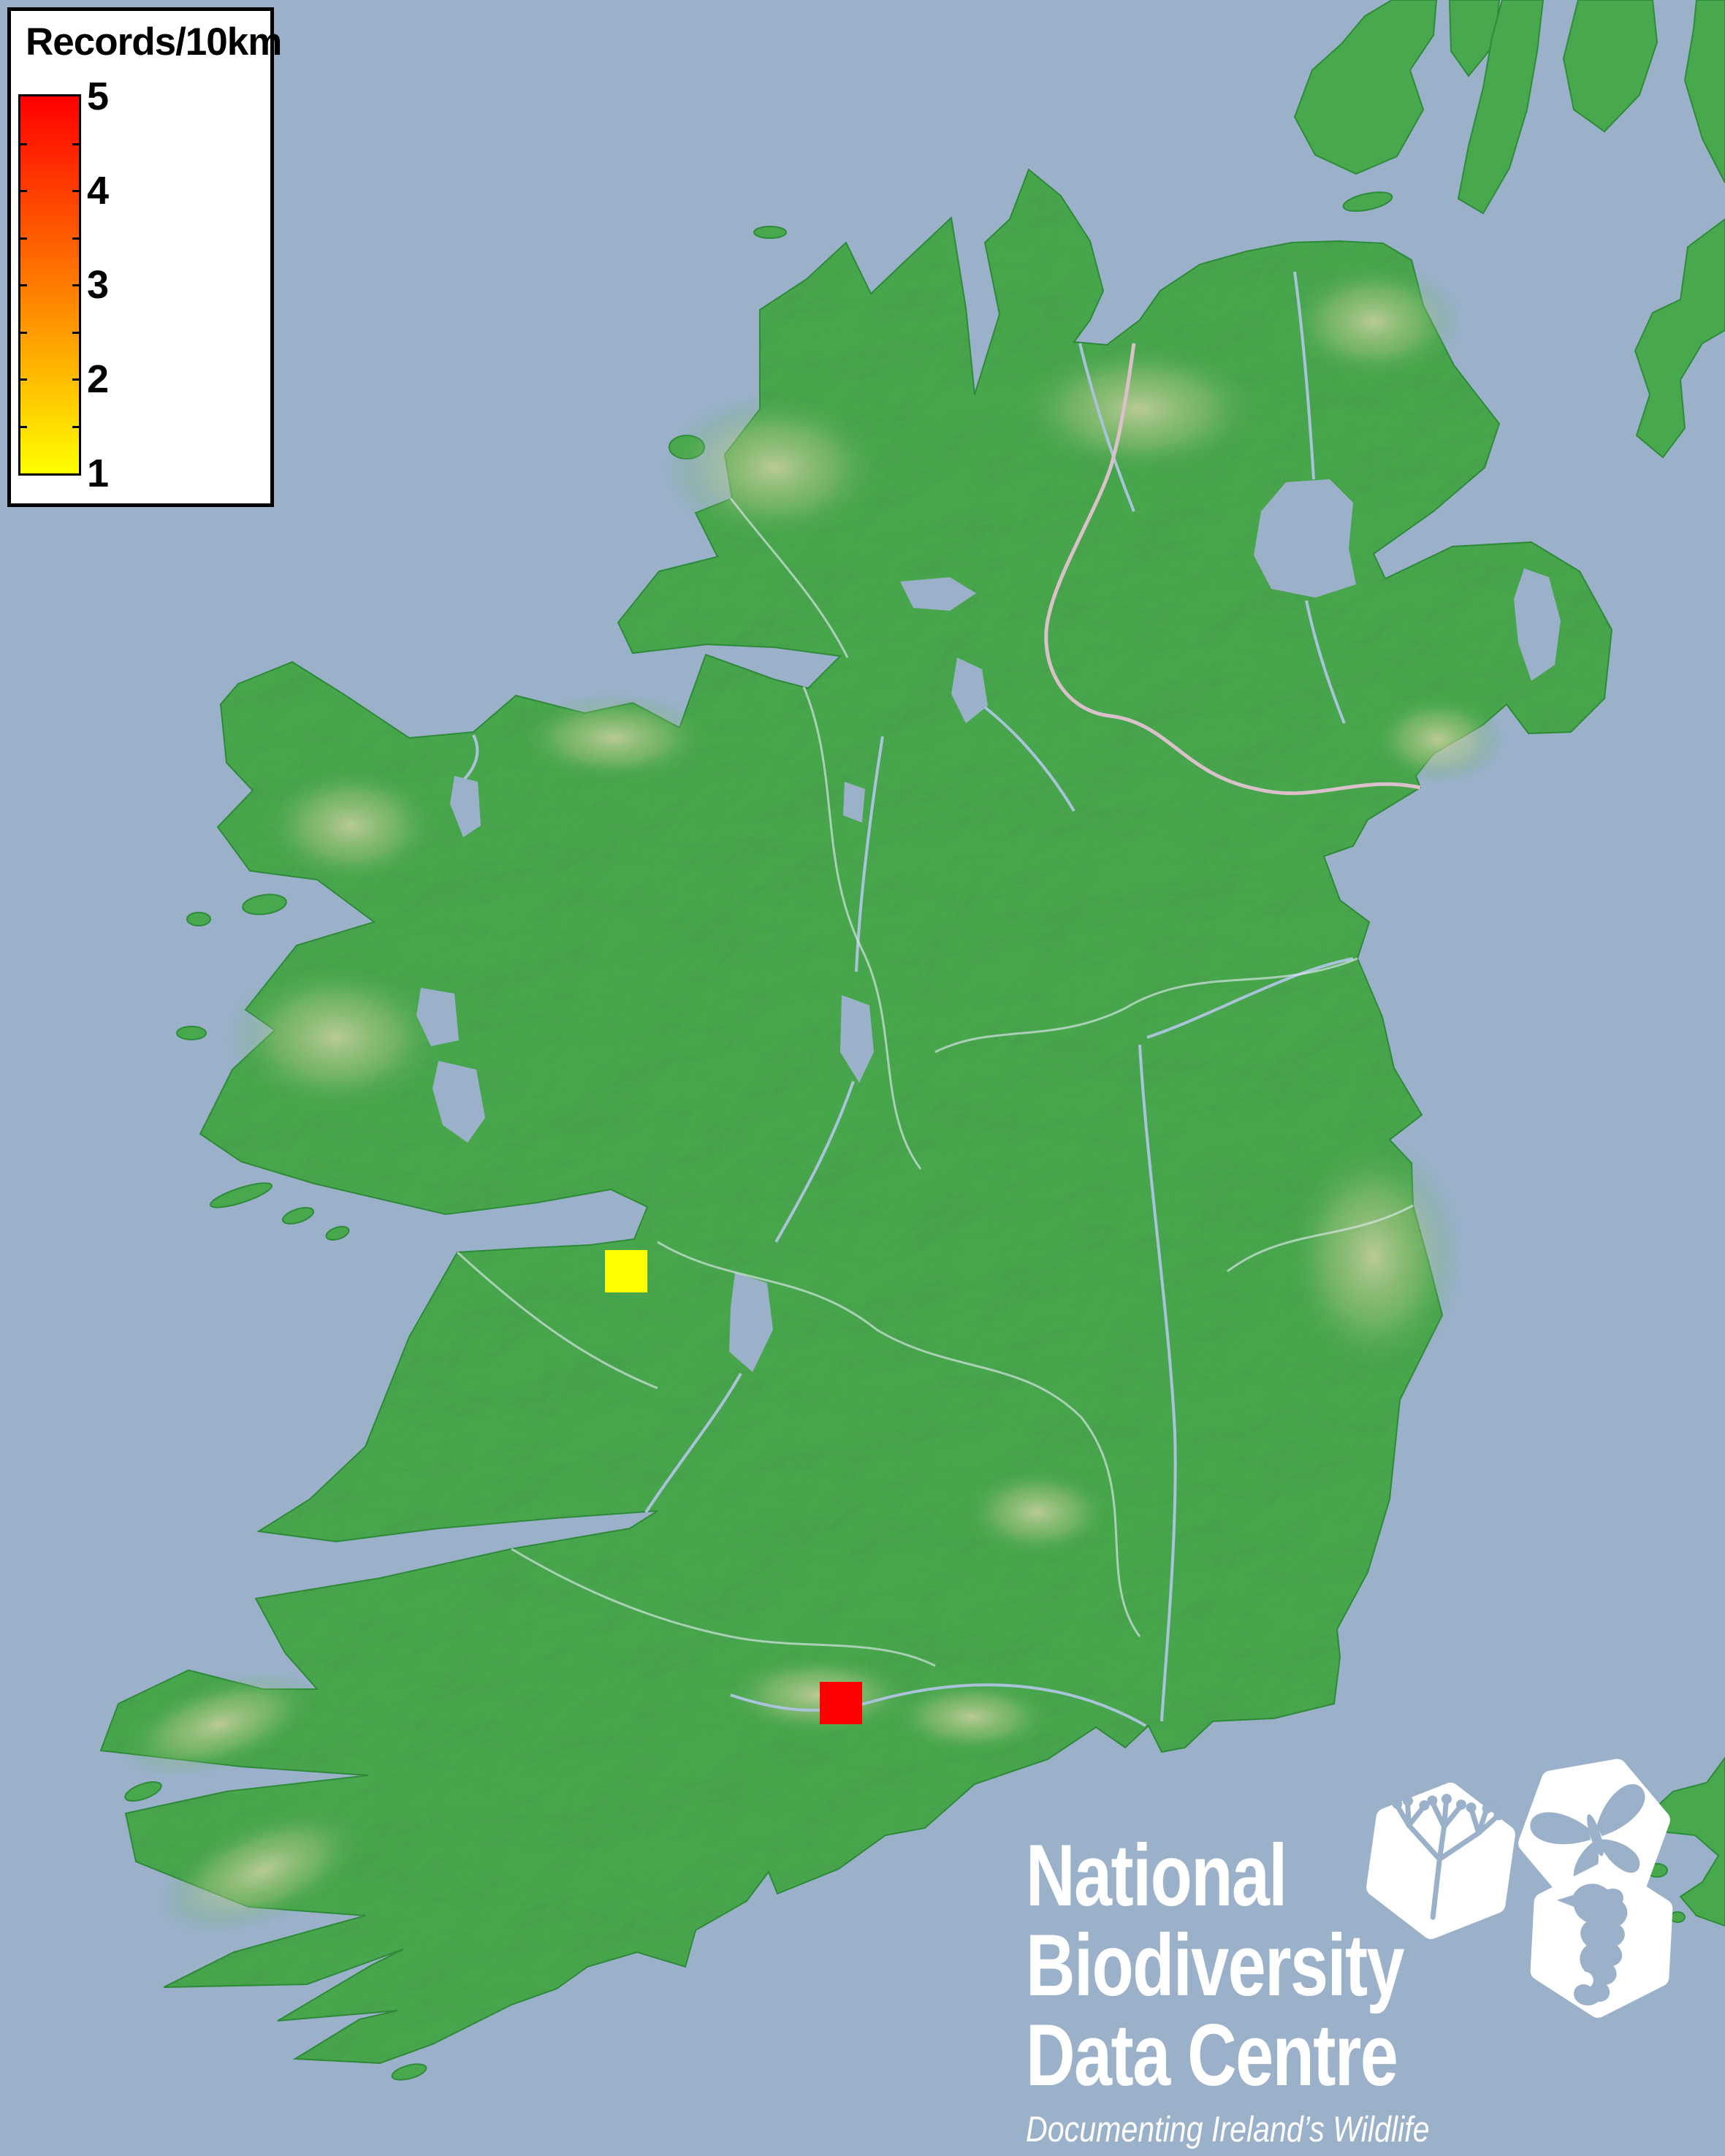 This screenshot has width=1725, height=2156. What do you see at coordinates (734, 1487) in the screenshot?
I see `occurrence-squares` at bounding box center [734, 1487].